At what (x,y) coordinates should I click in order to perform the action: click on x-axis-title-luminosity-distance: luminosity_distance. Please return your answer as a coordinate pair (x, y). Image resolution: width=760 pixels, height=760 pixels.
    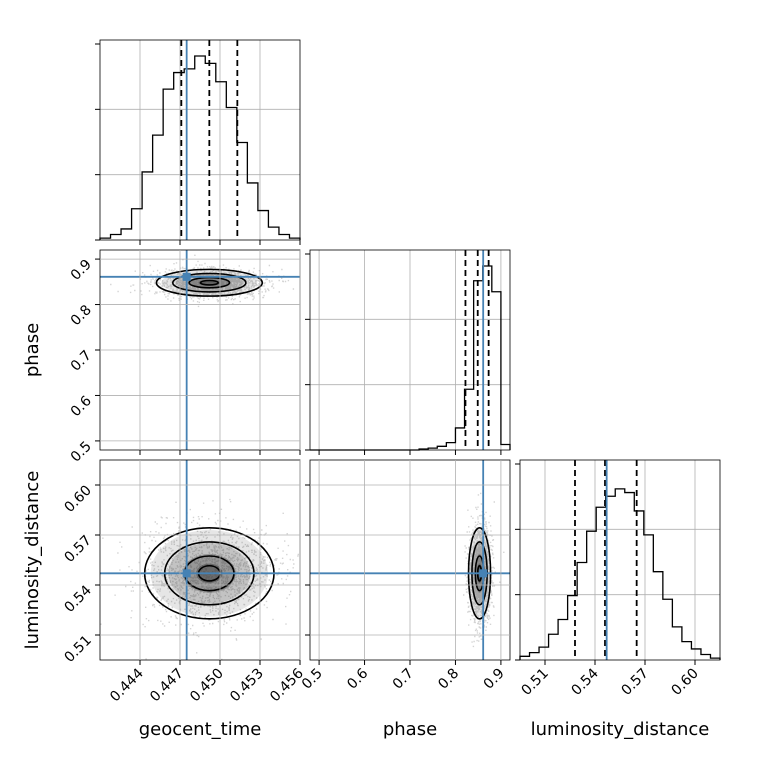
    Looking at the image, I should click on (620, 729).